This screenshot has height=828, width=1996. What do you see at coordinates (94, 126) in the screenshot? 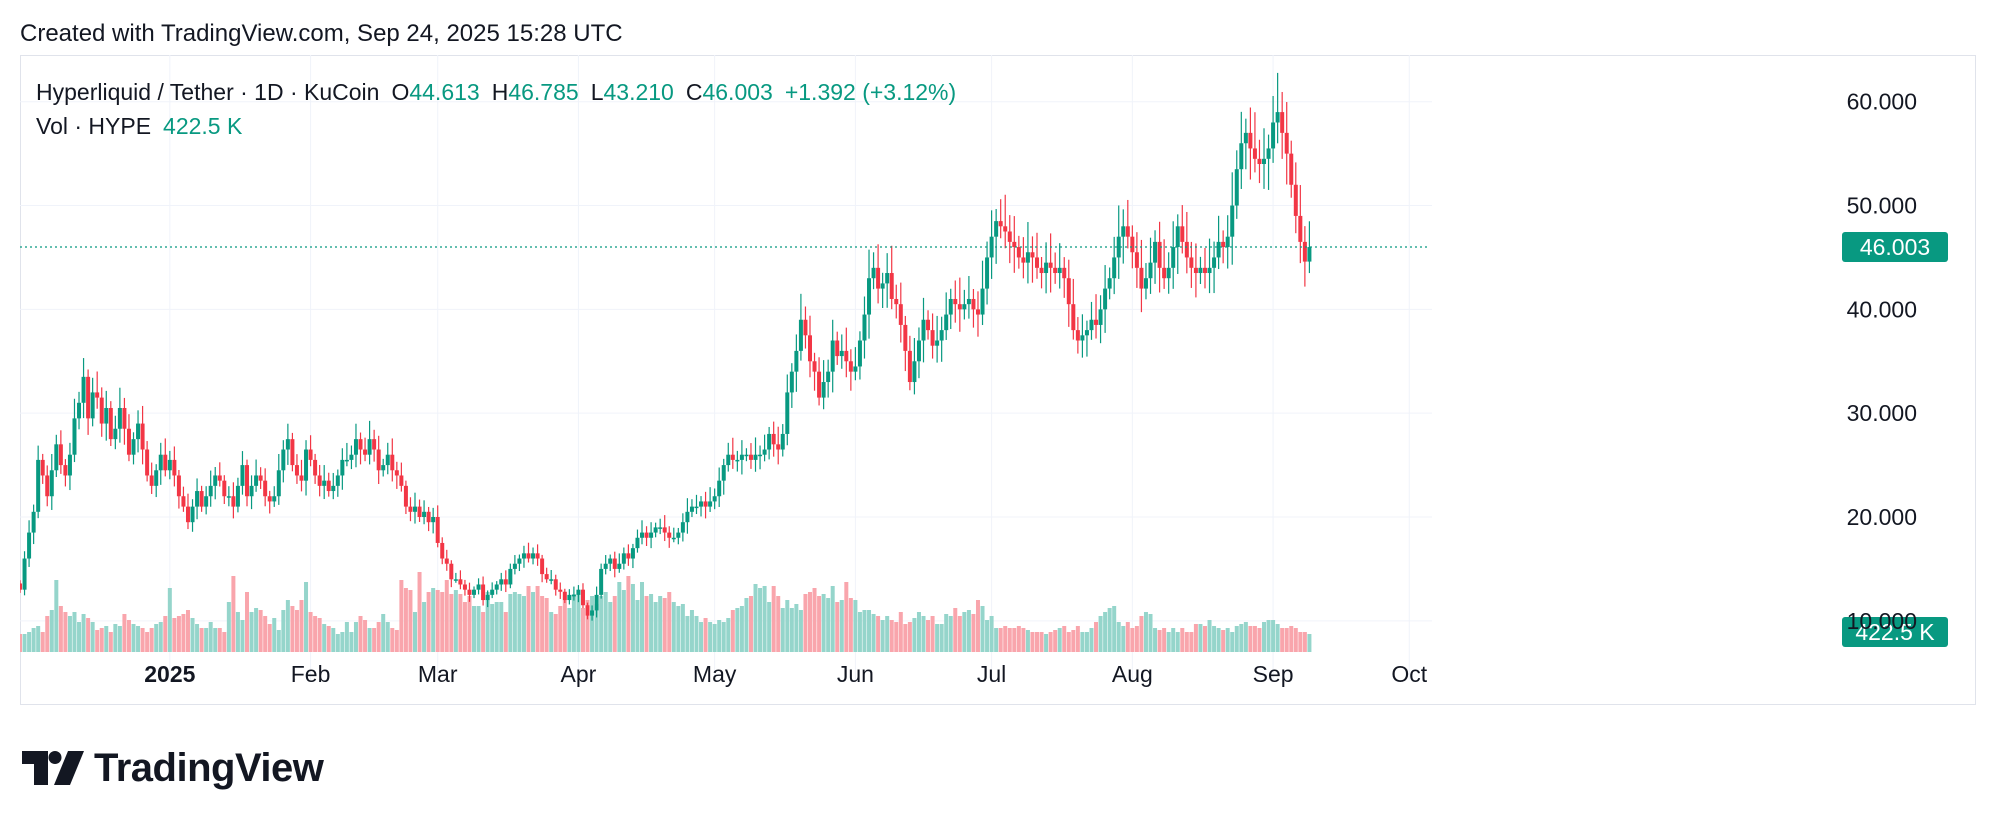
I see `volume-label: Vol · HYPE` at bounding box center [94, 126].